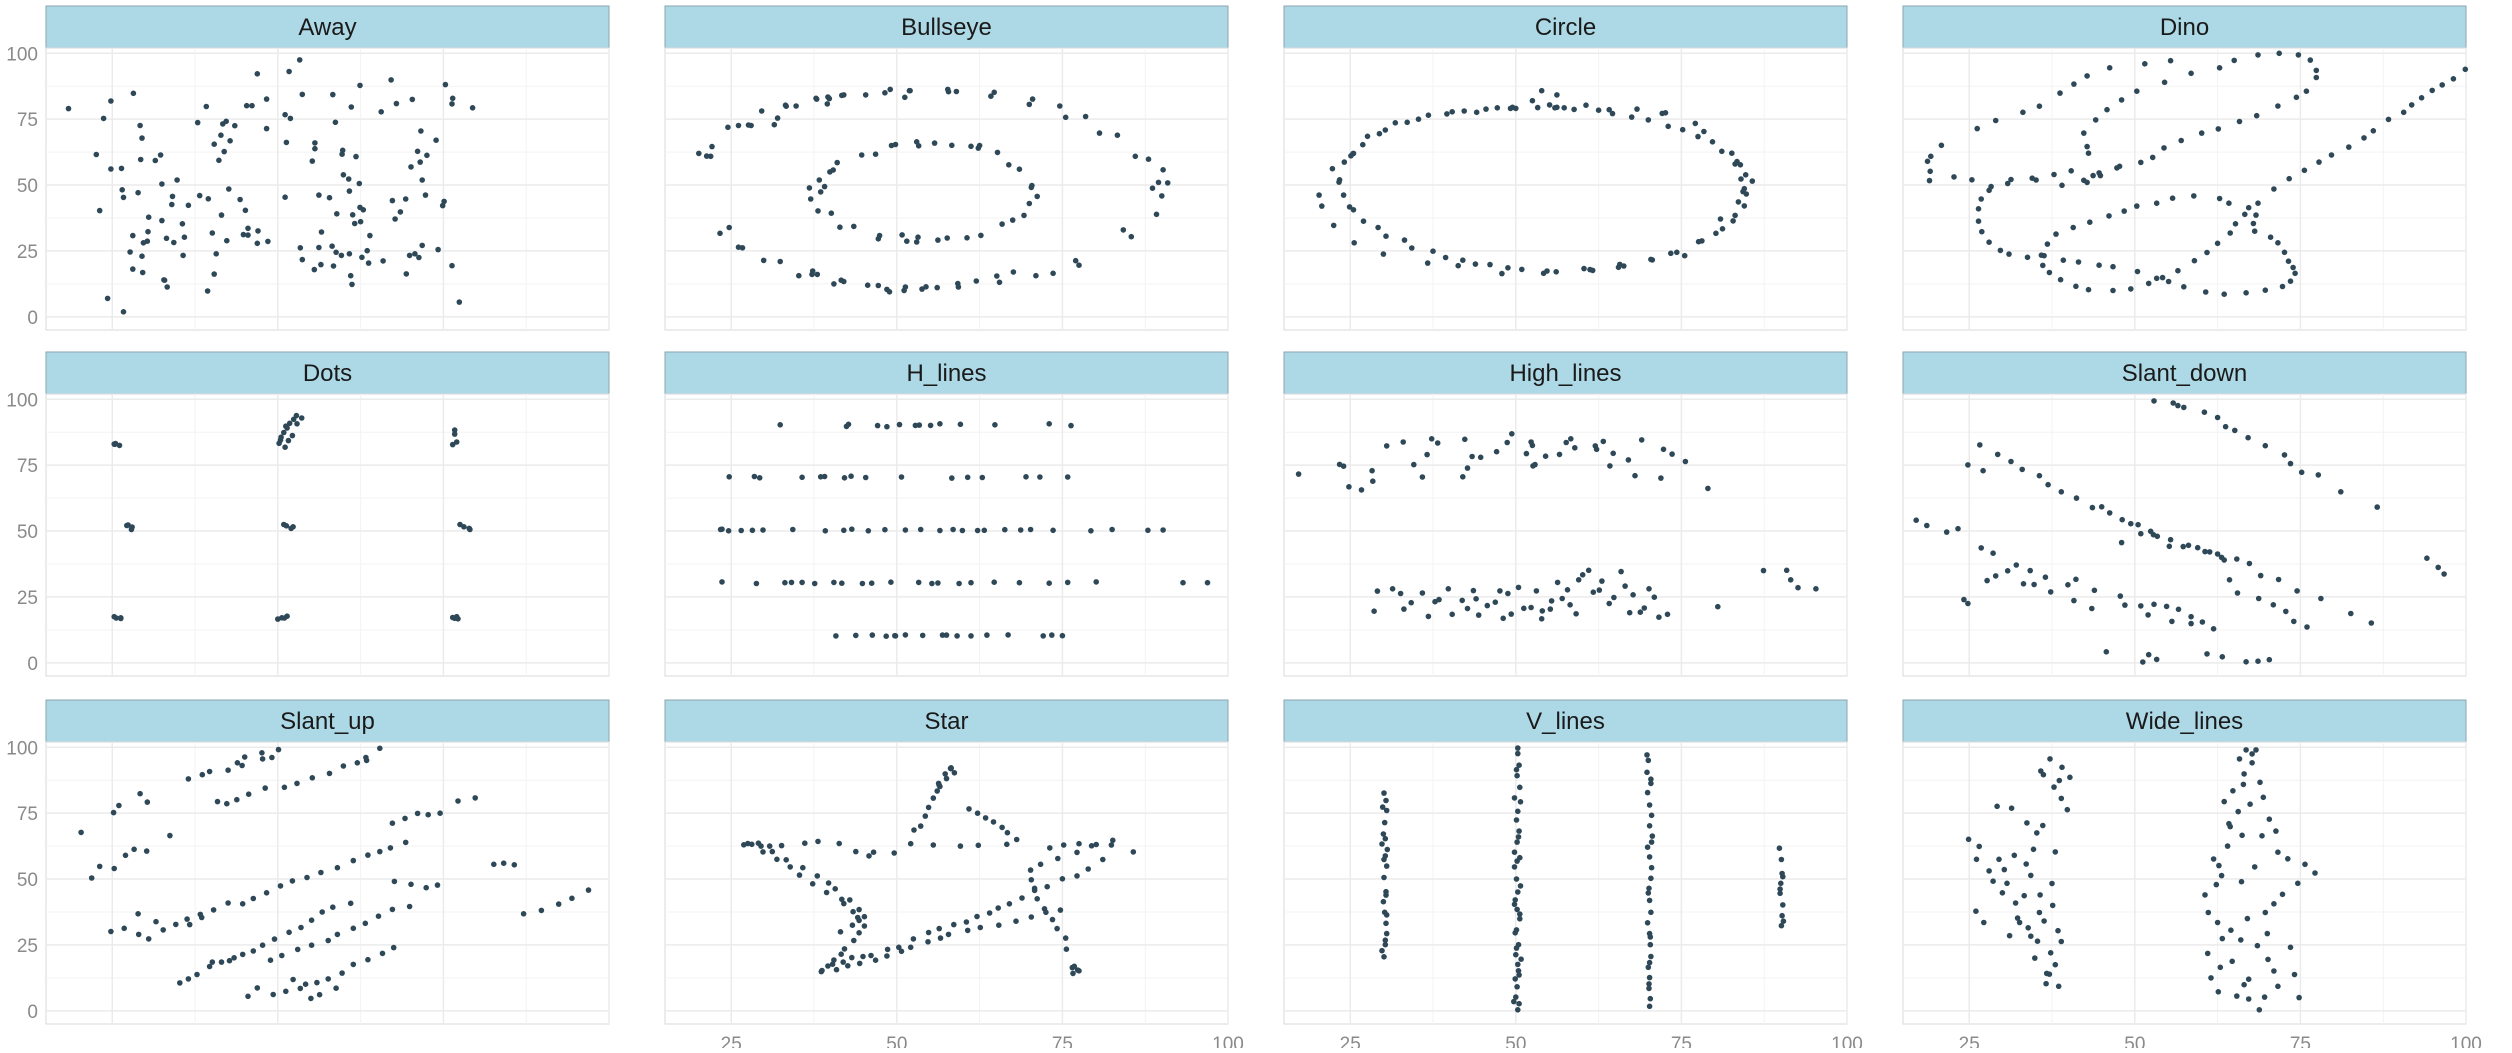 The height and width of the screenshot is (1053, 2512). I want to click on y-tick-label: 100, so click(22, 54).